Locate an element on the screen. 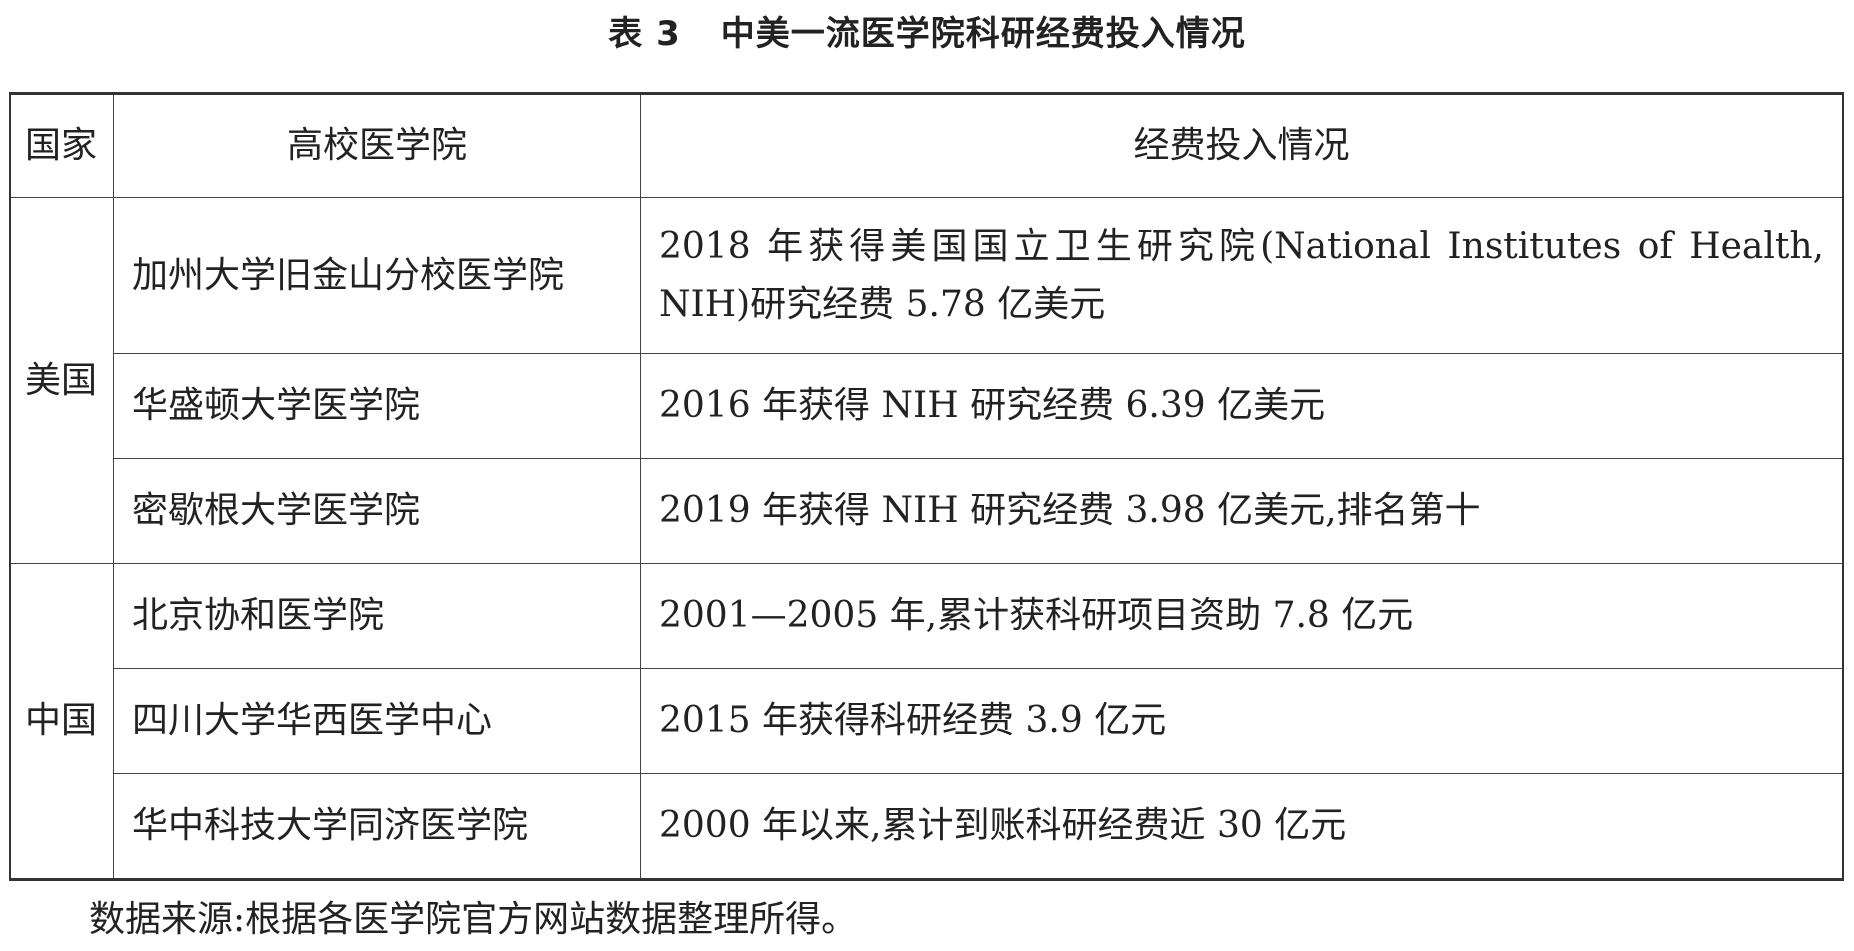 Image resolution: width=1854 pixels, height=951 pixels. table-caption: 表 3 中美一流医学院科研经费投入情况 is located at coordinates (927, 30).